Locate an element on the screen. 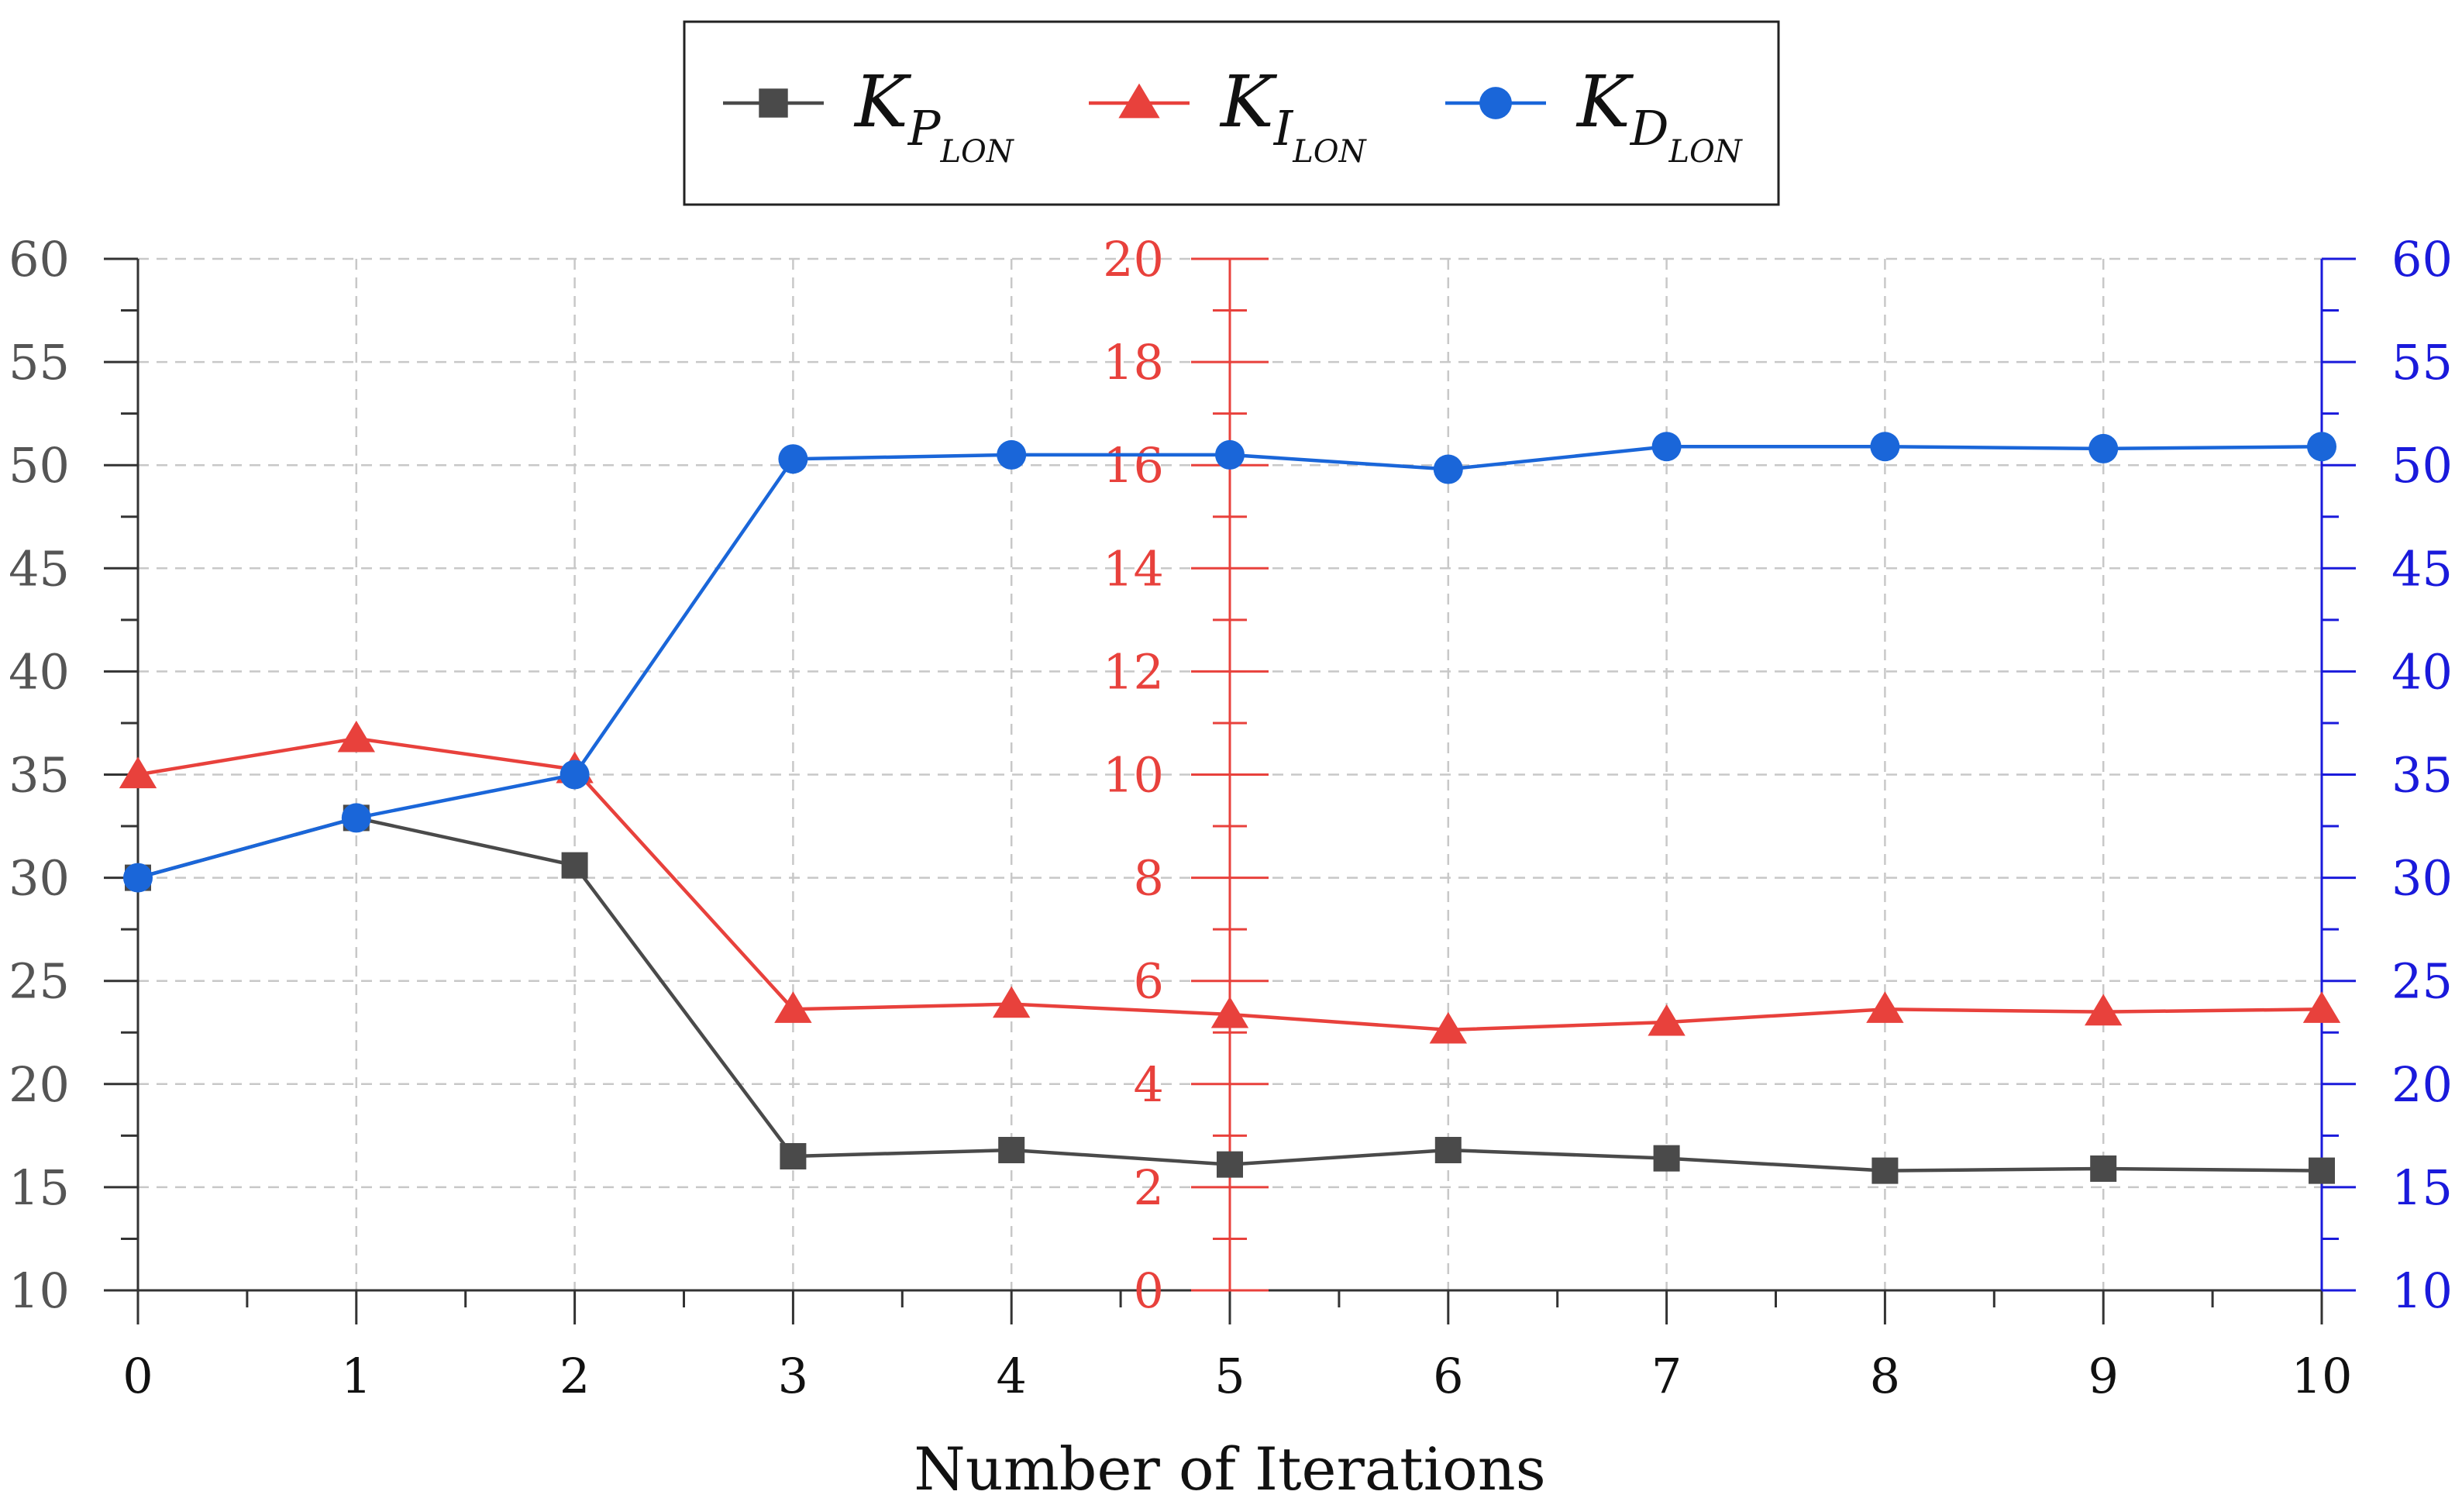 The width and height of the screenshot is (2462, 1512). legend-label-triangle: KILON is located at coordinates (1293, 115).